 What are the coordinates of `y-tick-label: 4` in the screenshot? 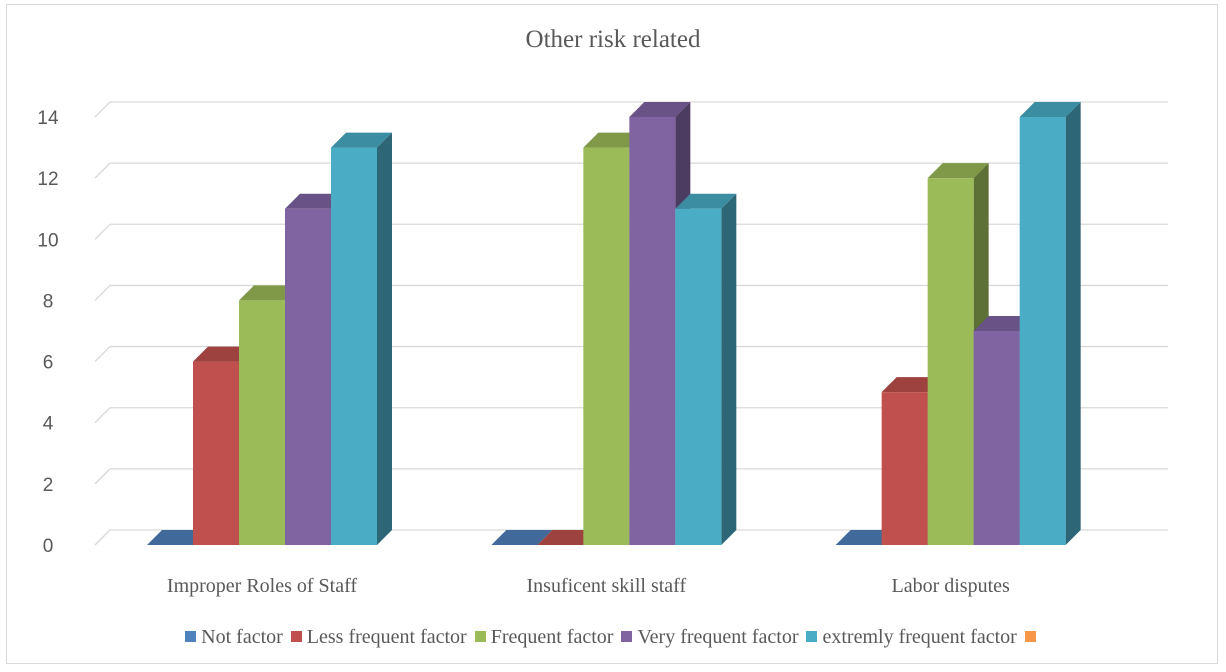 It's located at (48, 424).